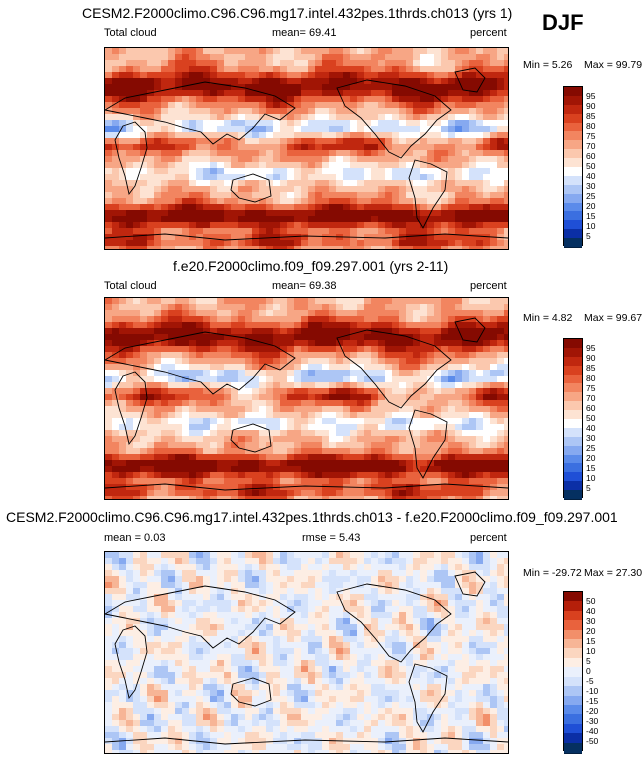 This screenshot has height=761, width=644. Describe the element at coordinates (591, 398) in the screenshot. I see `panel2-colorbar-tick: 70` at that location.